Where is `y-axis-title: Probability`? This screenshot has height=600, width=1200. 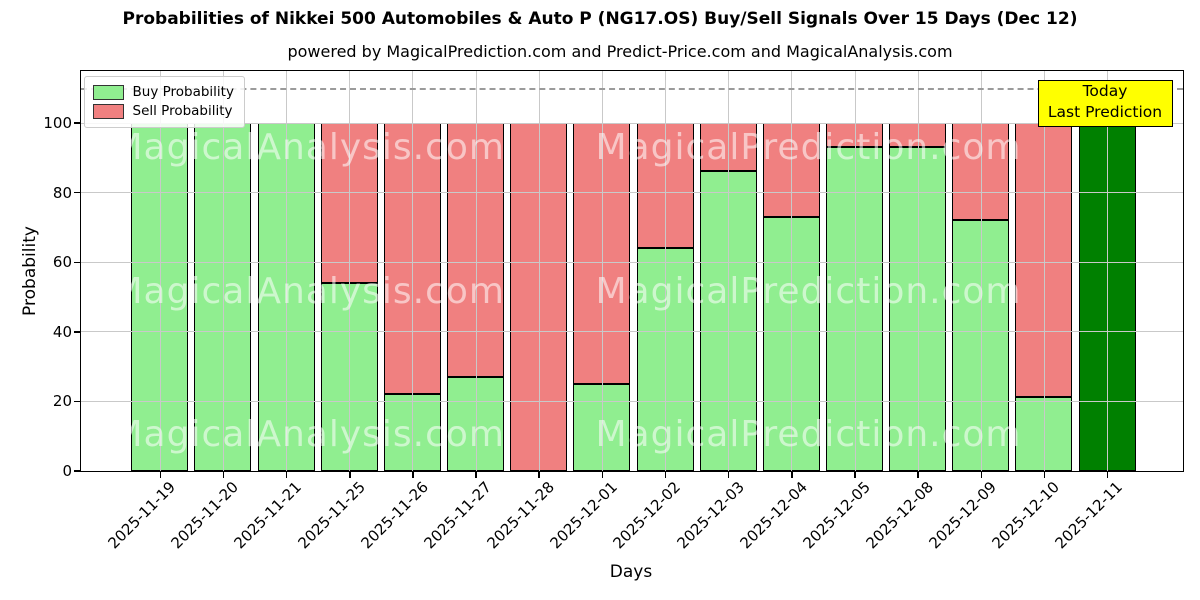 y-axis-title: Probability is located at coordinates (30, 271).